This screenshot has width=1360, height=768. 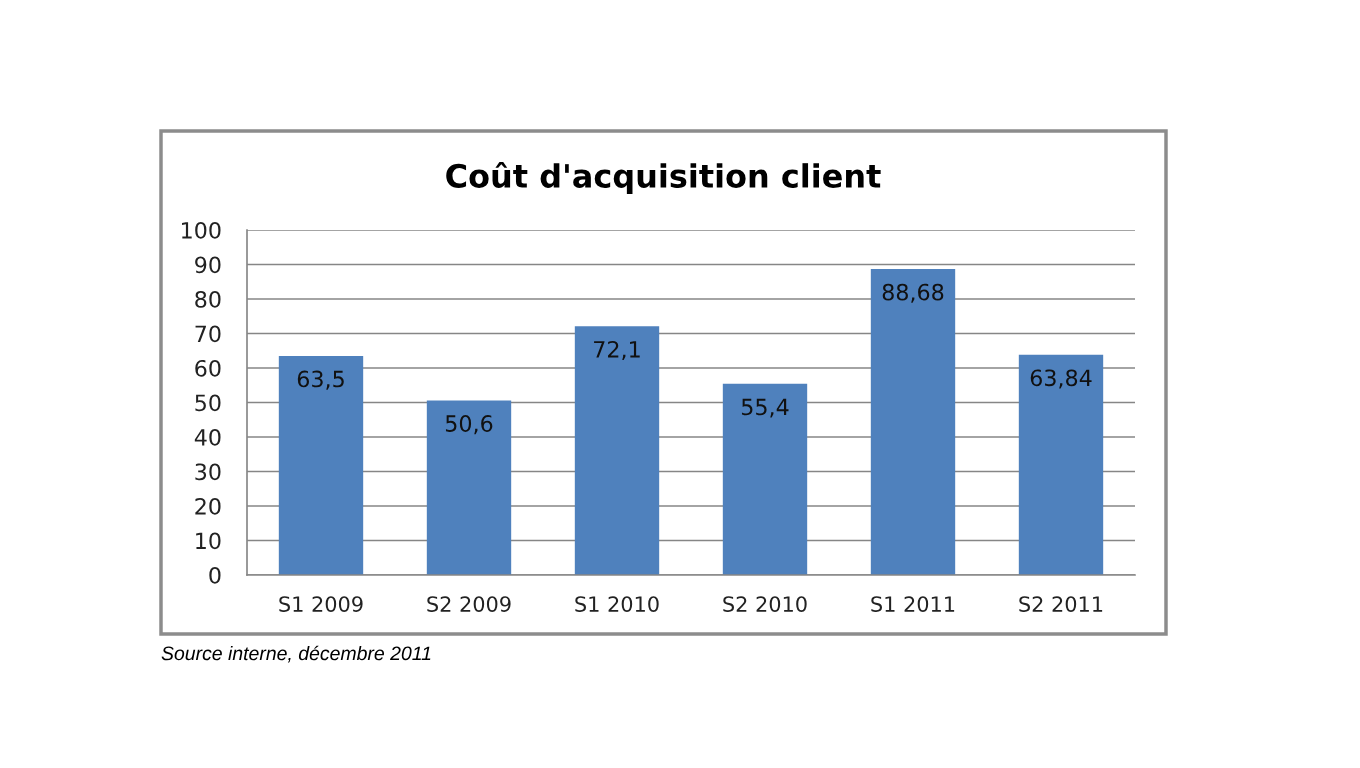 What do you see at coordinates (617, 350) in the screenshot?
I see `data-label: 72,1` at bounding box center [617, 350].